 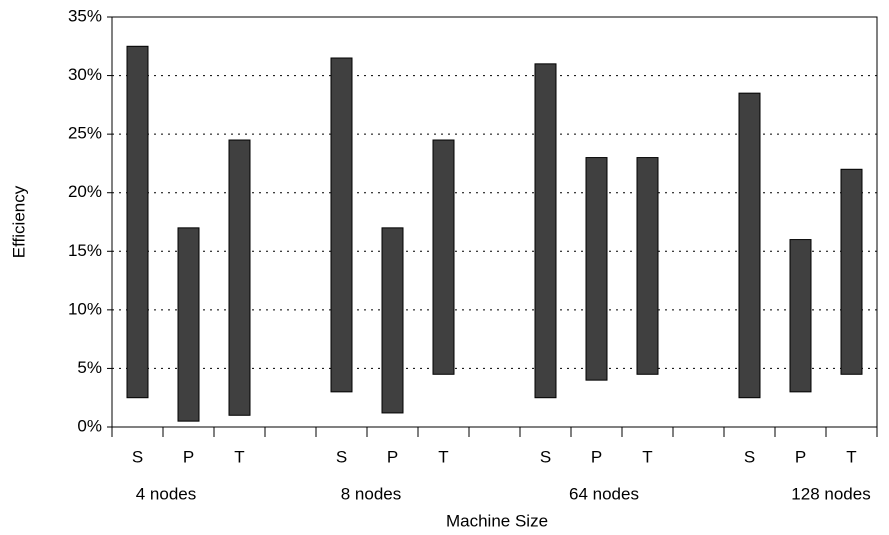 What do you see at coordinates (604, 493) in the screenshot?
I see `group-label: 64 nodes` at bounding box center [604, 493].